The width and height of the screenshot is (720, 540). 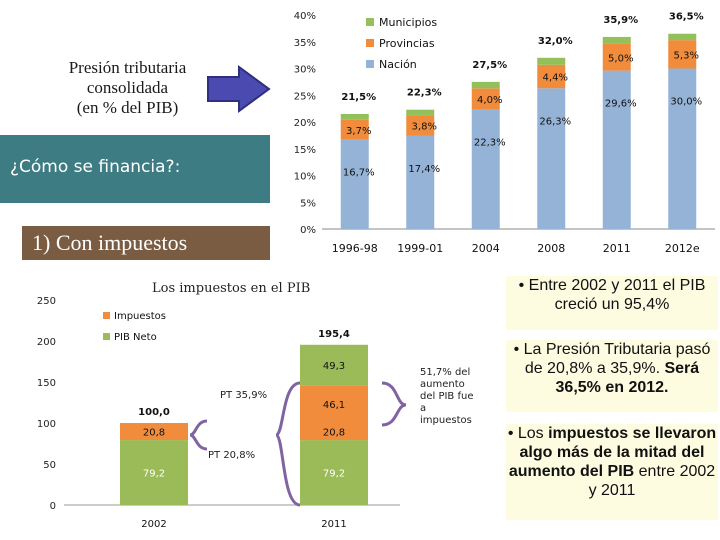 What do you see at coordinates (394, 404) in the screenshot?
I see `brace-aumento` at bounding box center [394, 404].